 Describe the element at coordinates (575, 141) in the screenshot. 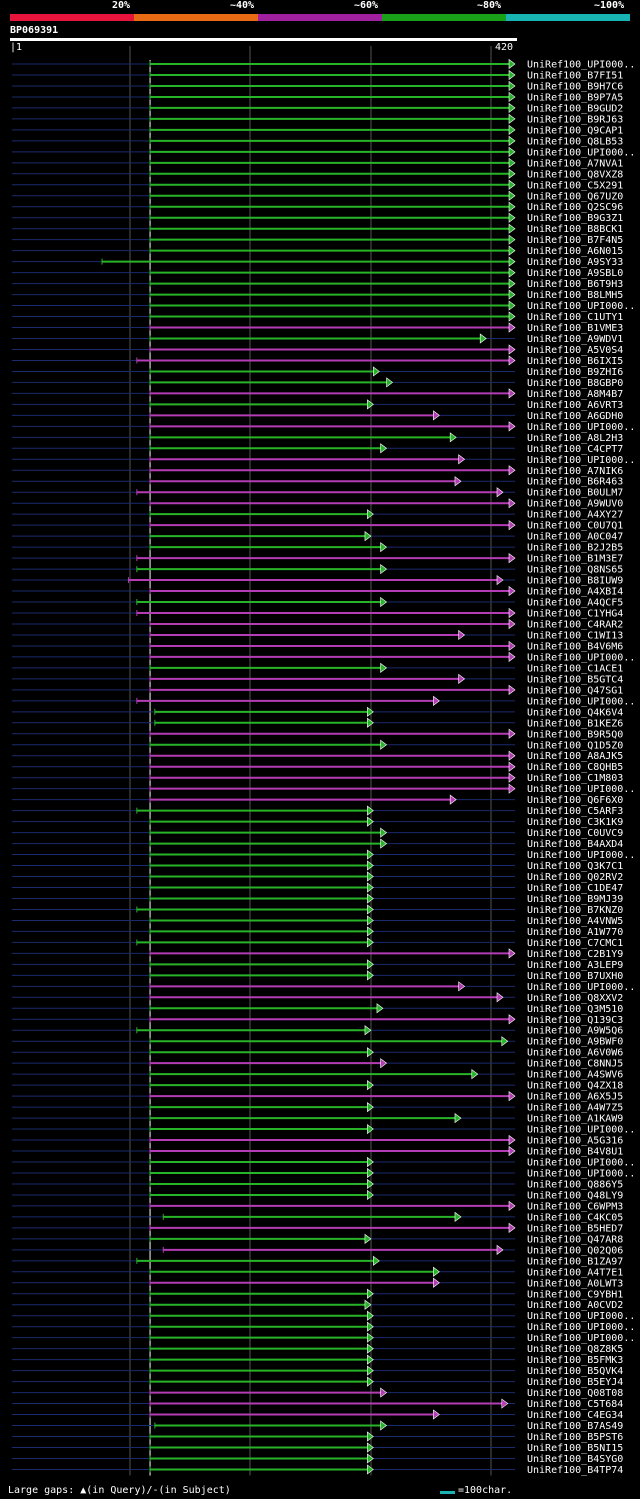

I see `hit-label: UniRef100_Q8LB53` at that location.